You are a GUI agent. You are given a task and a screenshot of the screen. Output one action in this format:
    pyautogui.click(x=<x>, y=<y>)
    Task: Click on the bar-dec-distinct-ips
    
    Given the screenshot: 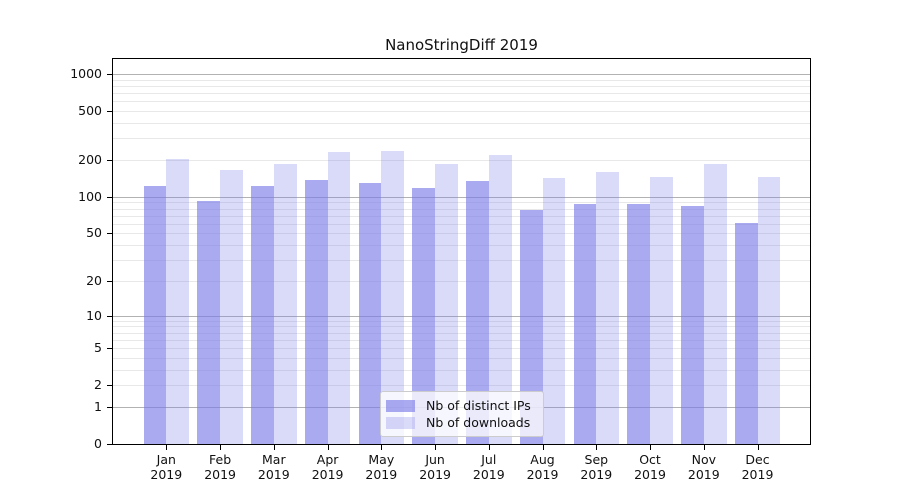 What is the action you would take?
    pyautogui.click(x=746, y=333)
    